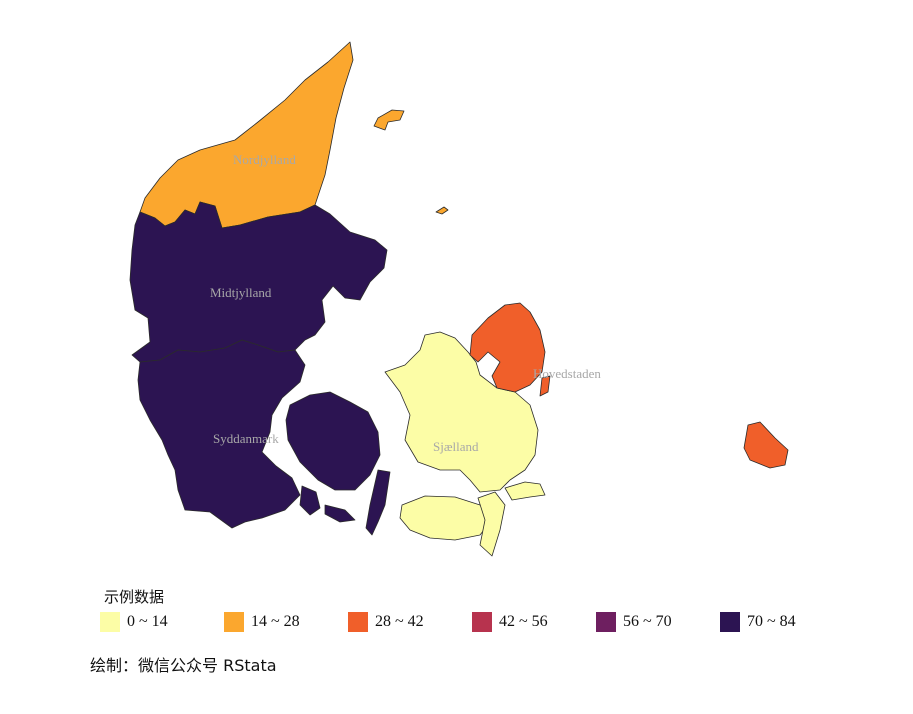  I want to click on region-hovedstaden, so click(629, 385).